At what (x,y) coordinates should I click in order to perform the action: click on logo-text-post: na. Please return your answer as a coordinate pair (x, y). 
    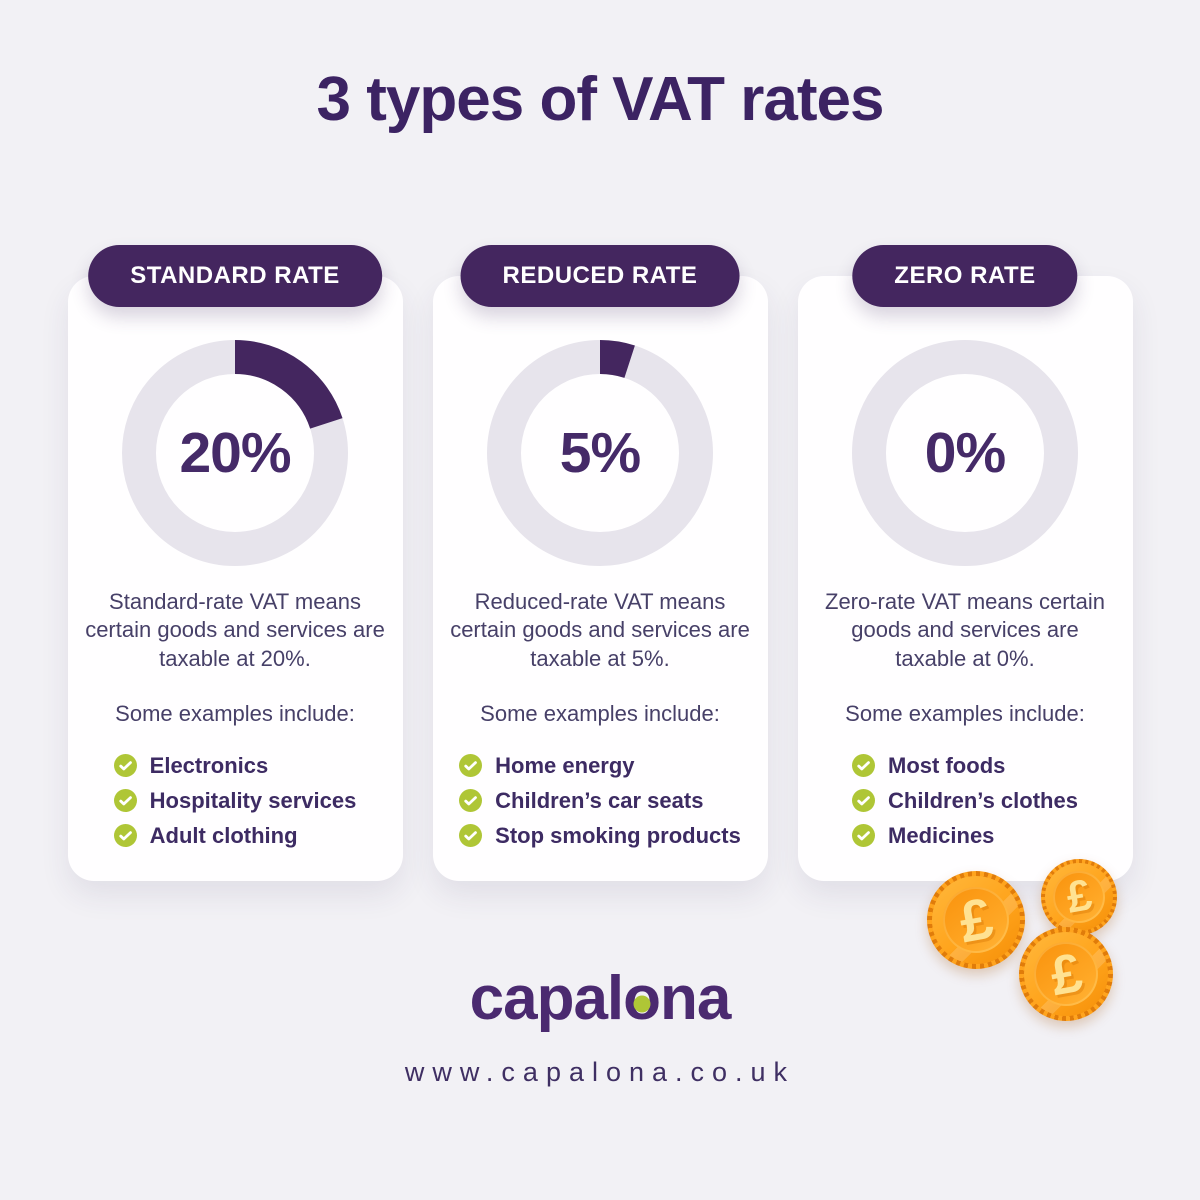
    Looking at the image, I should click on (695, 999).